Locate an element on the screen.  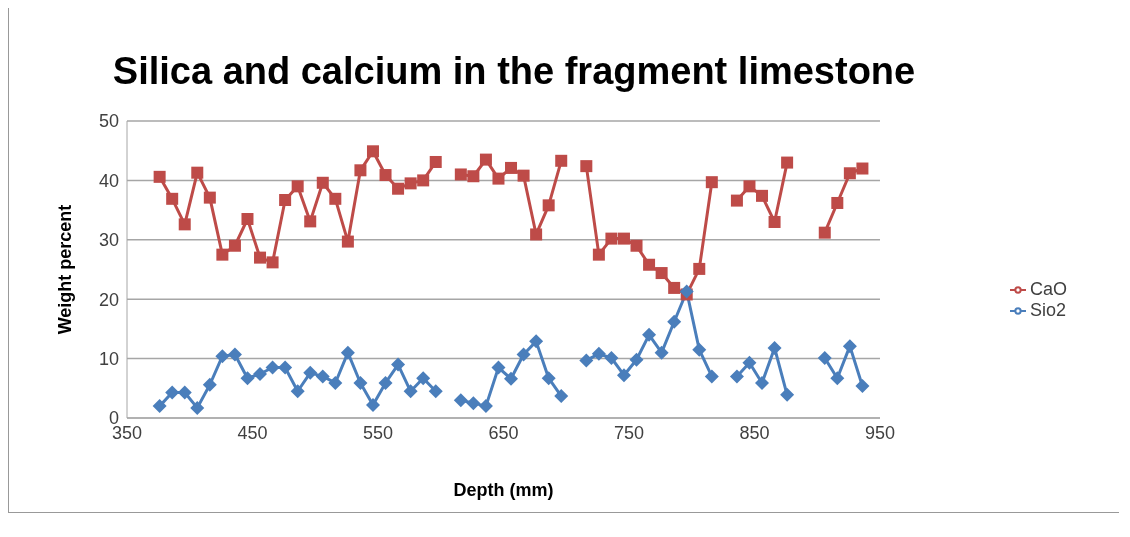
y-tick-label: 40 is located at coordinates (108, 180).